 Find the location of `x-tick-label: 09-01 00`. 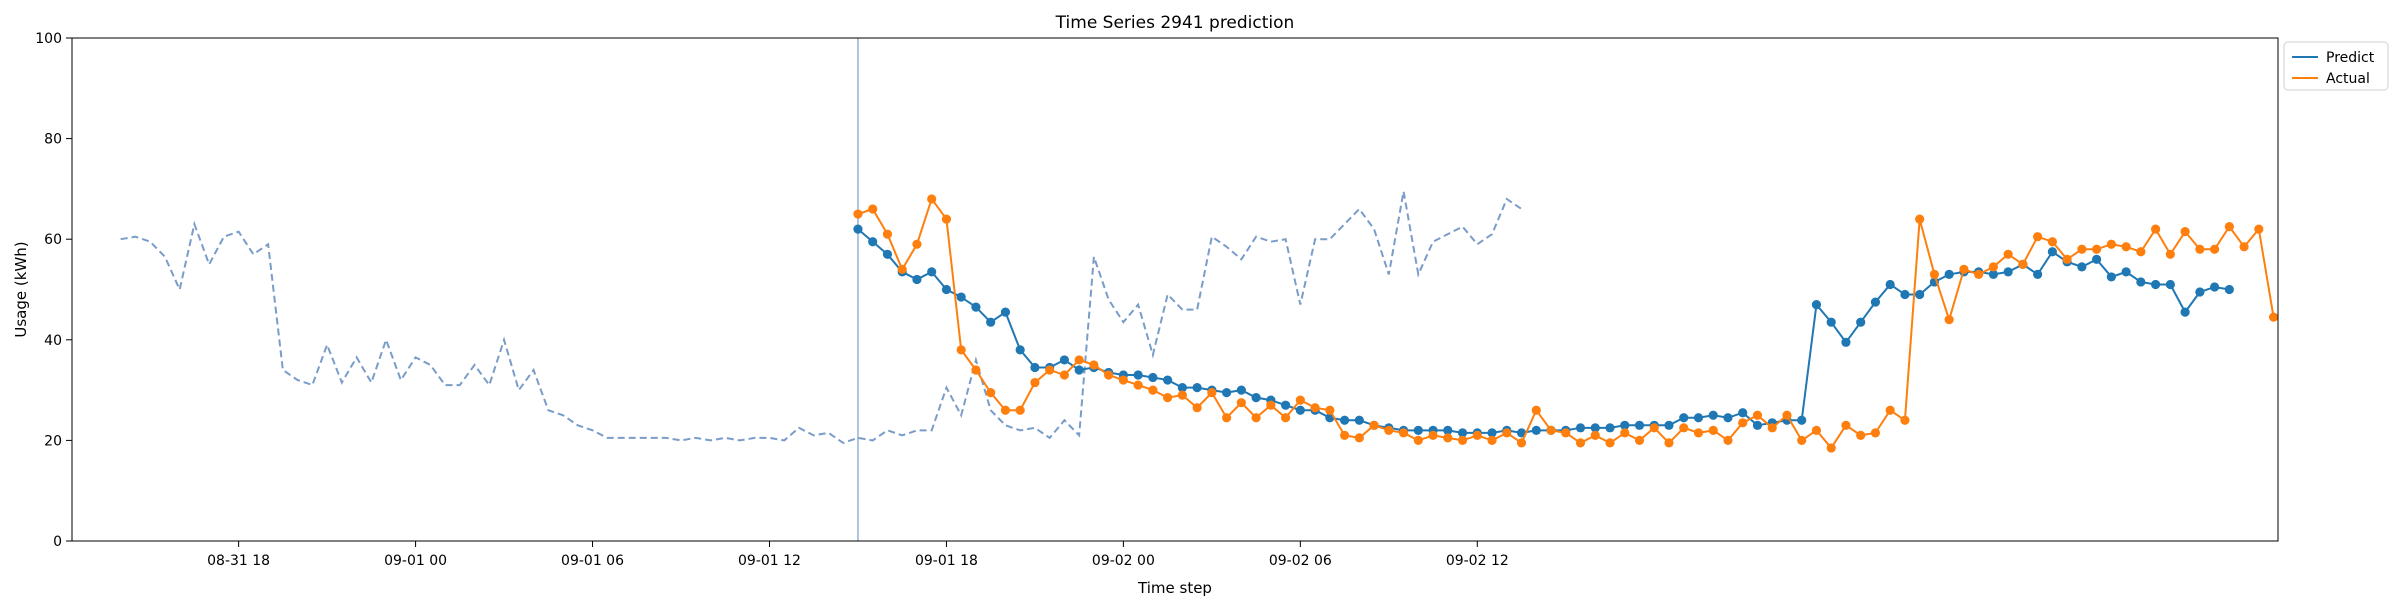

x-tick-label: 09-01 00 is located at coordinates (415, 561).